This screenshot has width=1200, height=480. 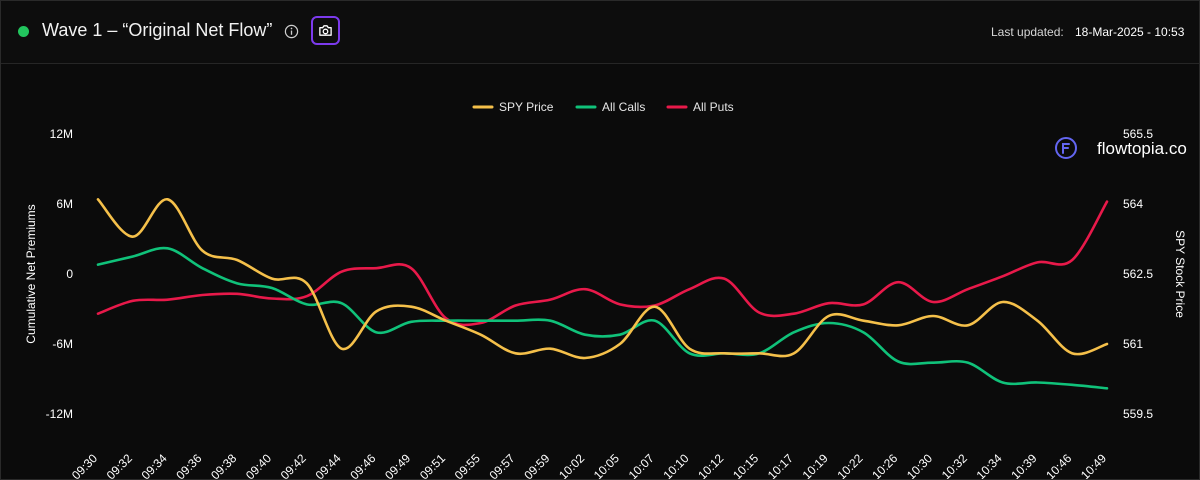 What do you see at coordinates (1133, 204) in the screenshot?
I see `y2-tick-label: 564` at bounding box center [1133, 204].